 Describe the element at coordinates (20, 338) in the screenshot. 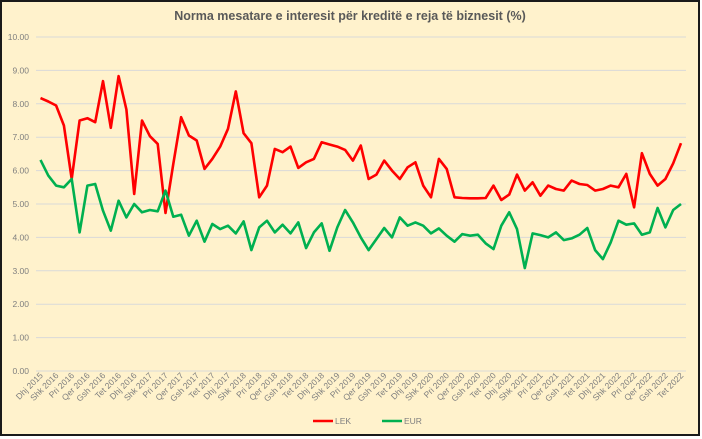

I see `y-tick-label: 1.00` at that location.